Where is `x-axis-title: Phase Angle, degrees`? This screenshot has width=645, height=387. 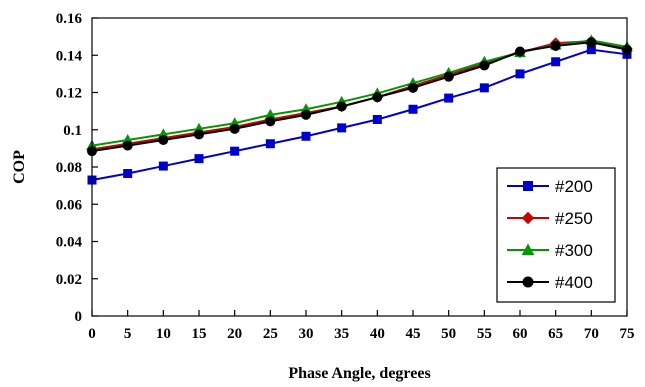
x-axis-title: Phase Angle, degrees is located at coordinates (359, 373).